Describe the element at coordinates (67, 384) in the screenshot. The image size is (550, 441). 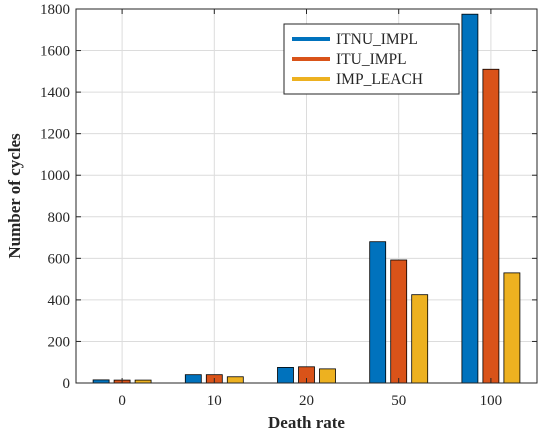
I see `y-tick-label: 0` at that location.